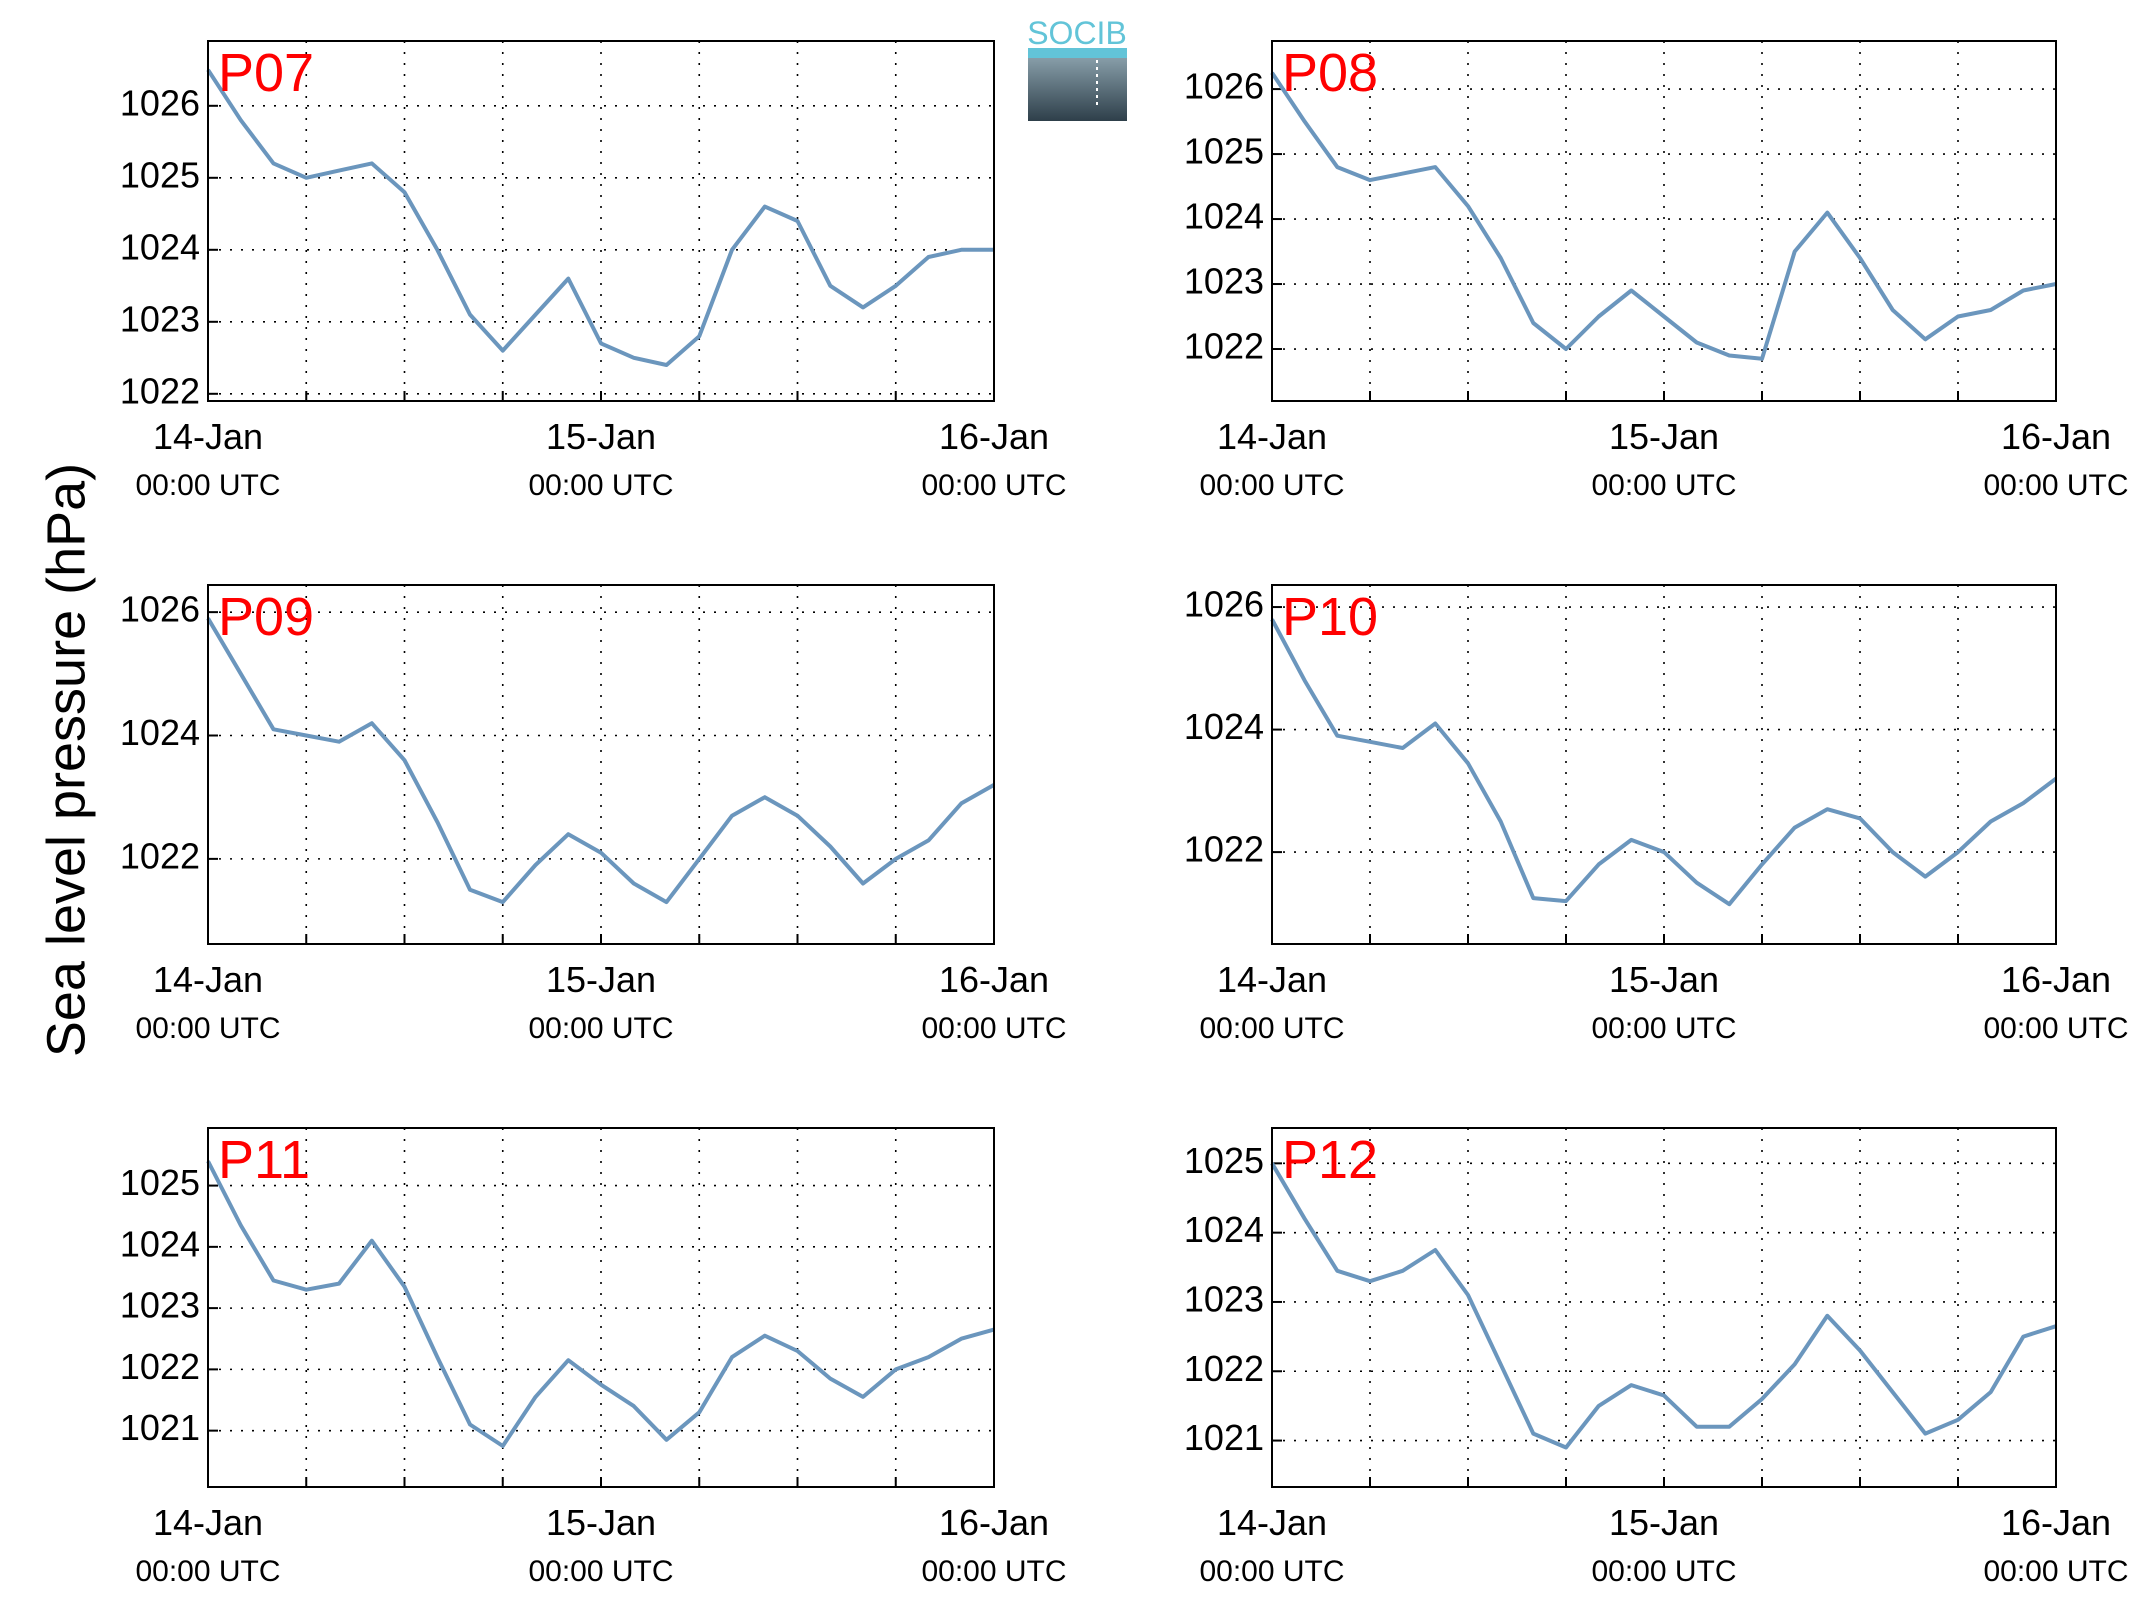 This screenshot has height=1608, width=2138. Describe the element at coordinates (66, 760) in the screenshot. I see `y-axis-label: Sea level pressure (hPa)` at that location.